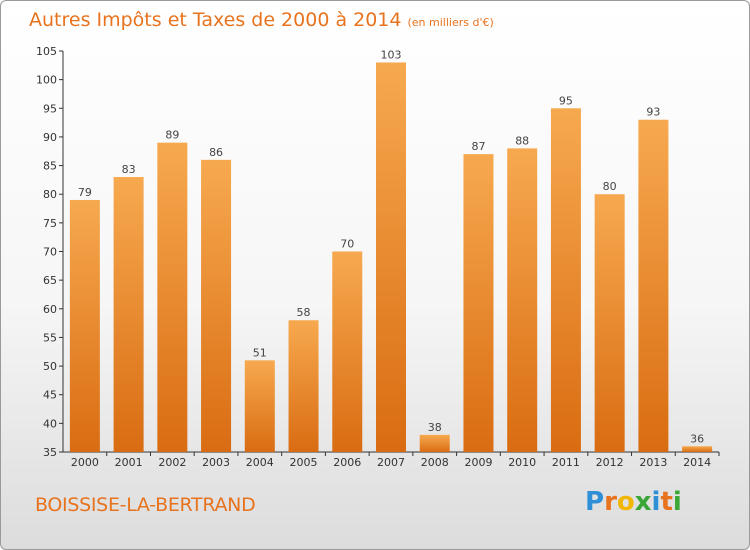  What do you see at coordinates (391, 54) in the screenshot?
I see `value-label-2007: 103` at bounding box center [391, 54].